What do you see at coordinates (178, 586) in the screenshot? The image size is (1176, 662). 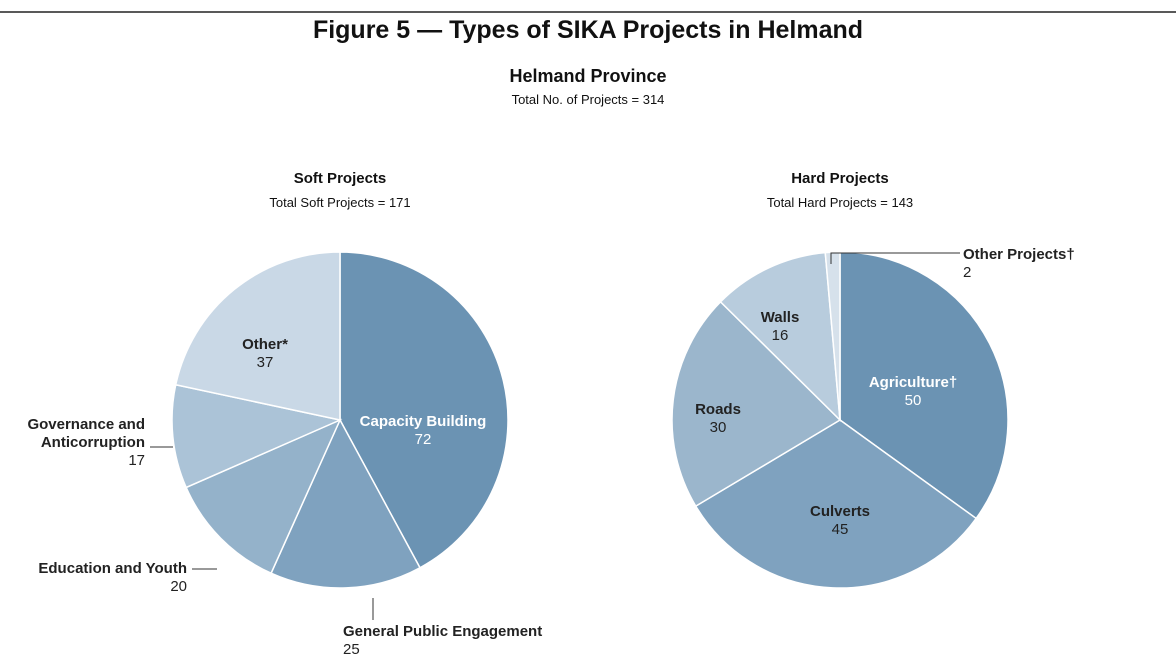 I see `value-label: 20` at bounding box center [178, 586].